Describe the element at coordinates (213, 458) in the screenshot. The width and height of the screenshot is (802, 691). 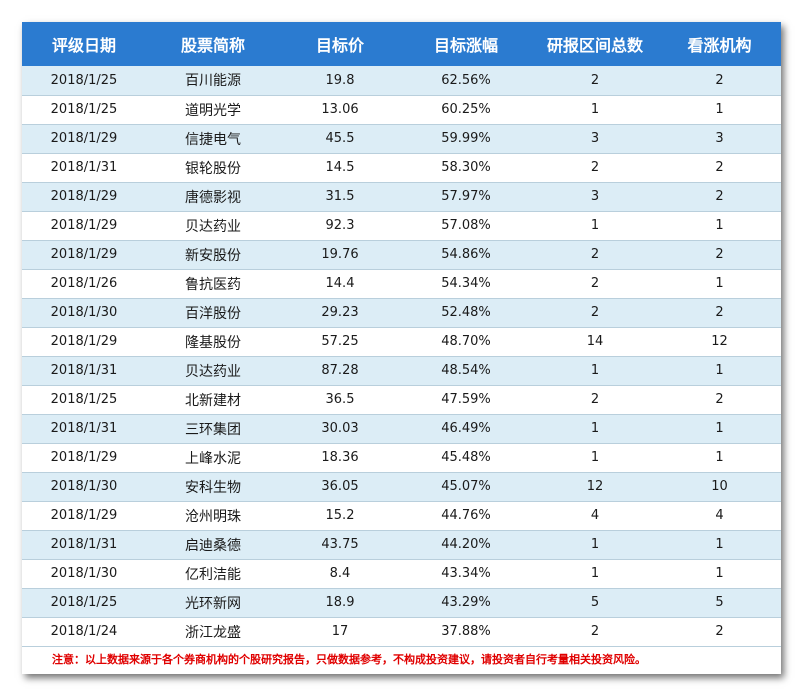
I see `stock-name-cell: 上峰水泥` at that location.